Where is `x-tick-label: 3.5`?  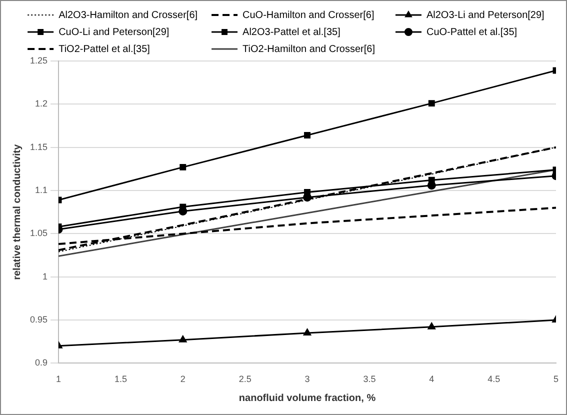
x-tick-label: 3.5 is located at coordinates (369, 379).